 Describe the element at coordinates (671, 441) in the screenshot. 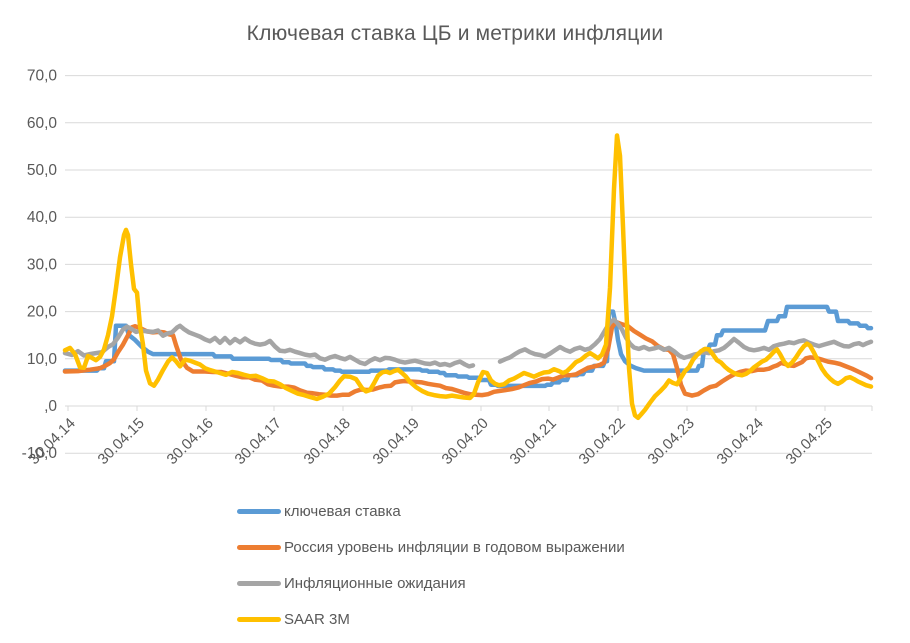

I see `x-axis-tick-label: 30.04.23` at that location.